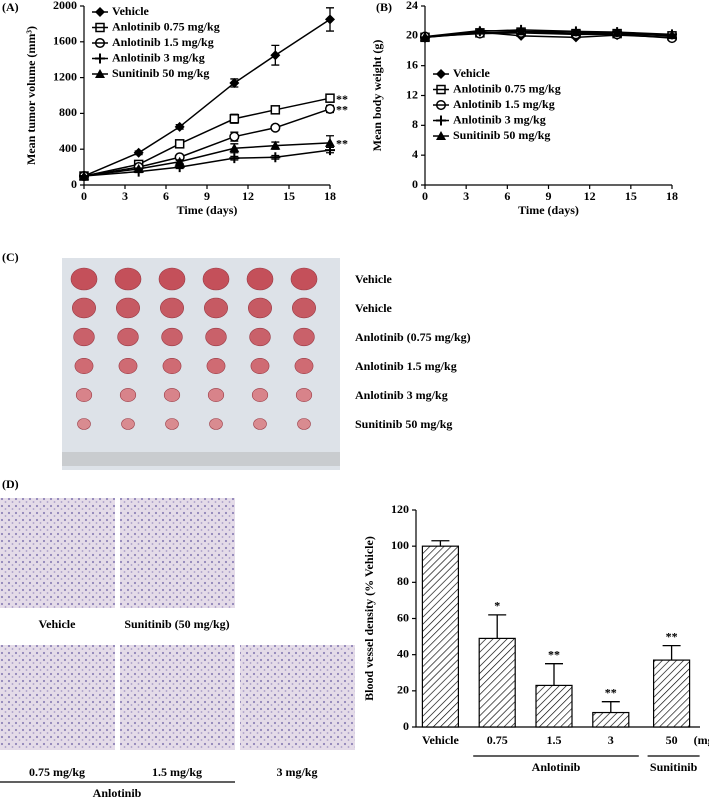 The image size is (709, 800). What do you see at coordinates (31, 95) in the screenshot?
I see `y-axis-label: Mean tumor volume (mm³)` at bounding box center [31, 95].